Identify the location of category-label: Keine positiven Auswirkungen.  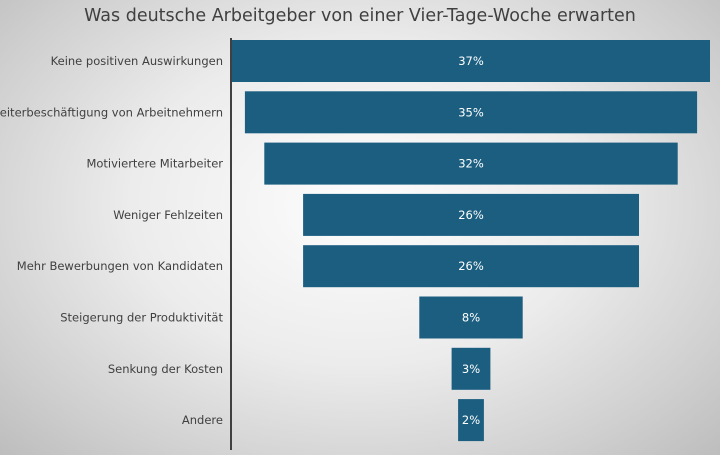
(137, 61).